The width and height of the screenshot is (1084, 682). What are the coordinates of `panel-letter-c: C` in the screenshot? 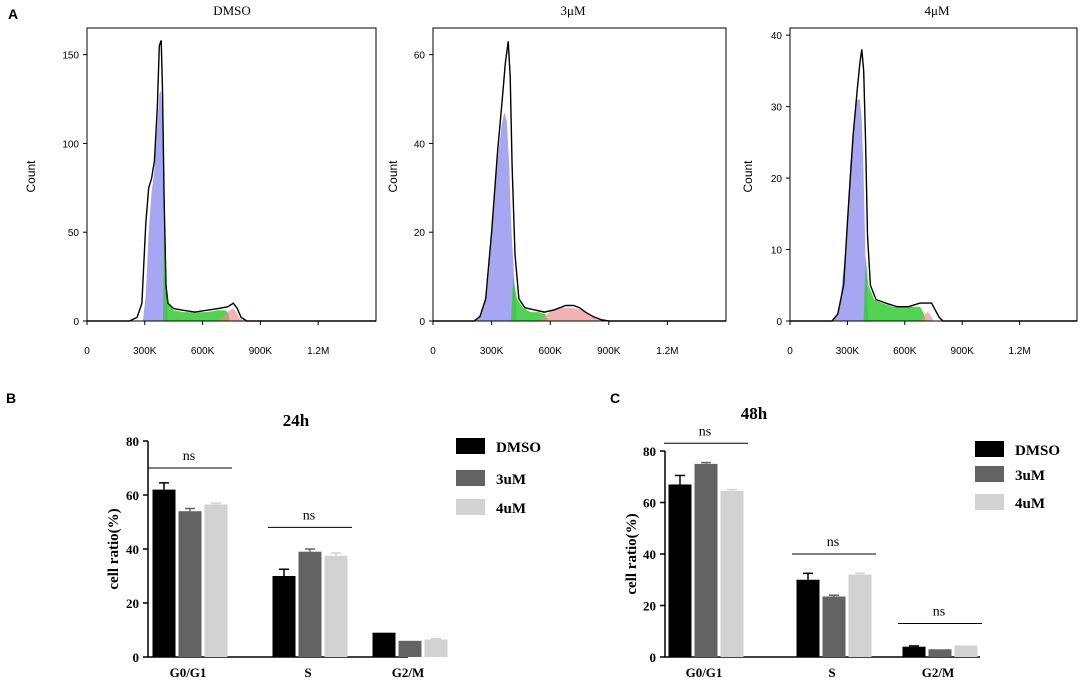 It's located at (615, 398).